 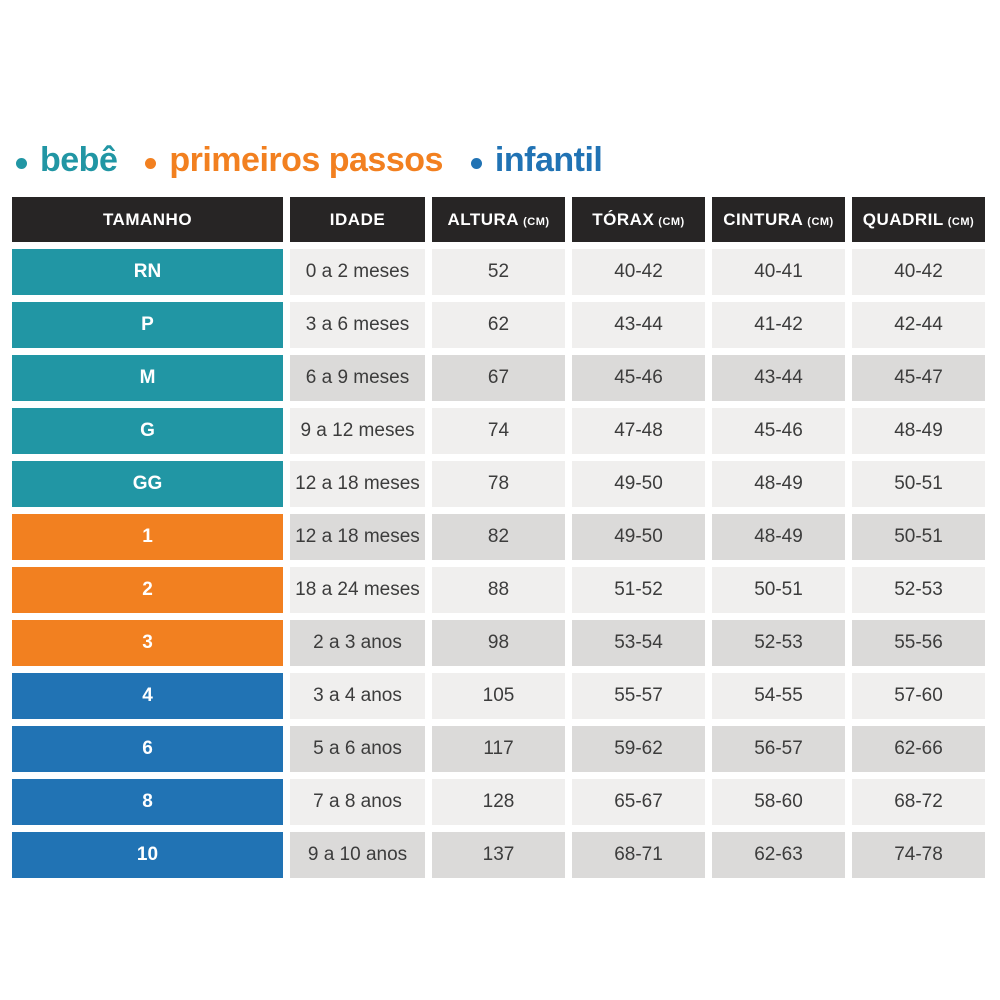 What do you see at coordinates (638, 325) in the screenshot?
I see `chest-cell: 43-44` at bounding box center [638, 325].